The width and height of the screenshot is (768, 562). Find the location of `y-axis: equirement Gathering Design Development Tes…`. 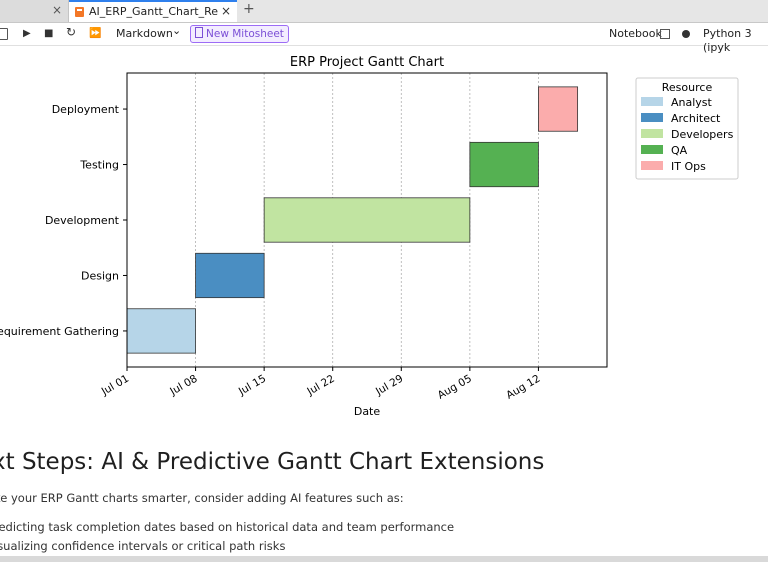

y-axis: equirement Gathering Design Development Tes… is located at coordinates (63, 220).